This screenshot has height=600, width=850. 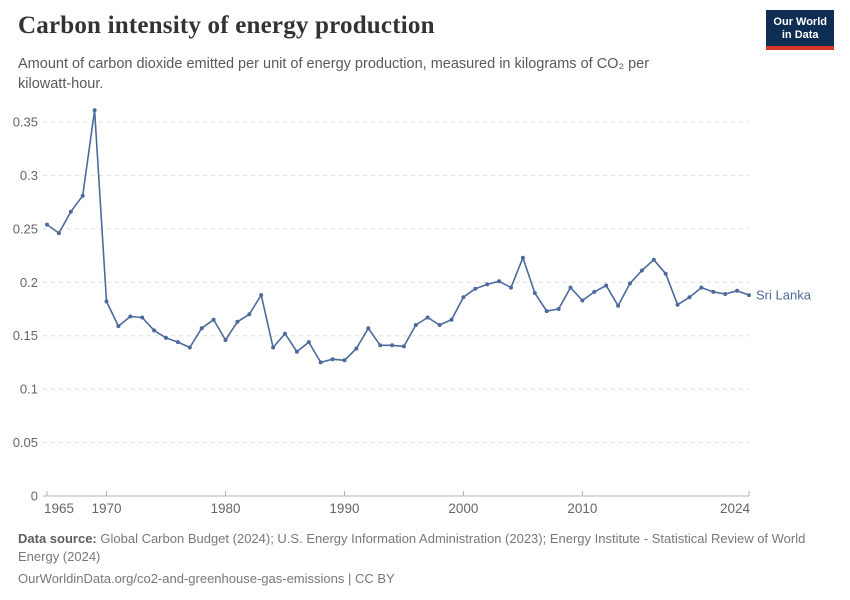 What do you see at coordinates (29, 282) in the screenshot?
I see `y-axis-tick-label: 0.2` at bounding box center [29, 282].